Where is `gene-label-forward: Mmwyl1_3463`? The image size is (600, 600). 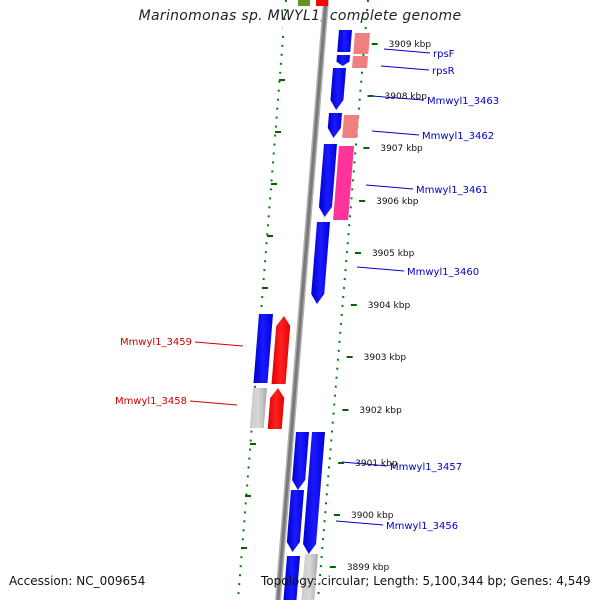
gene-label-forward: Mmwyl1_3463 is located at coordinates (463, 101).